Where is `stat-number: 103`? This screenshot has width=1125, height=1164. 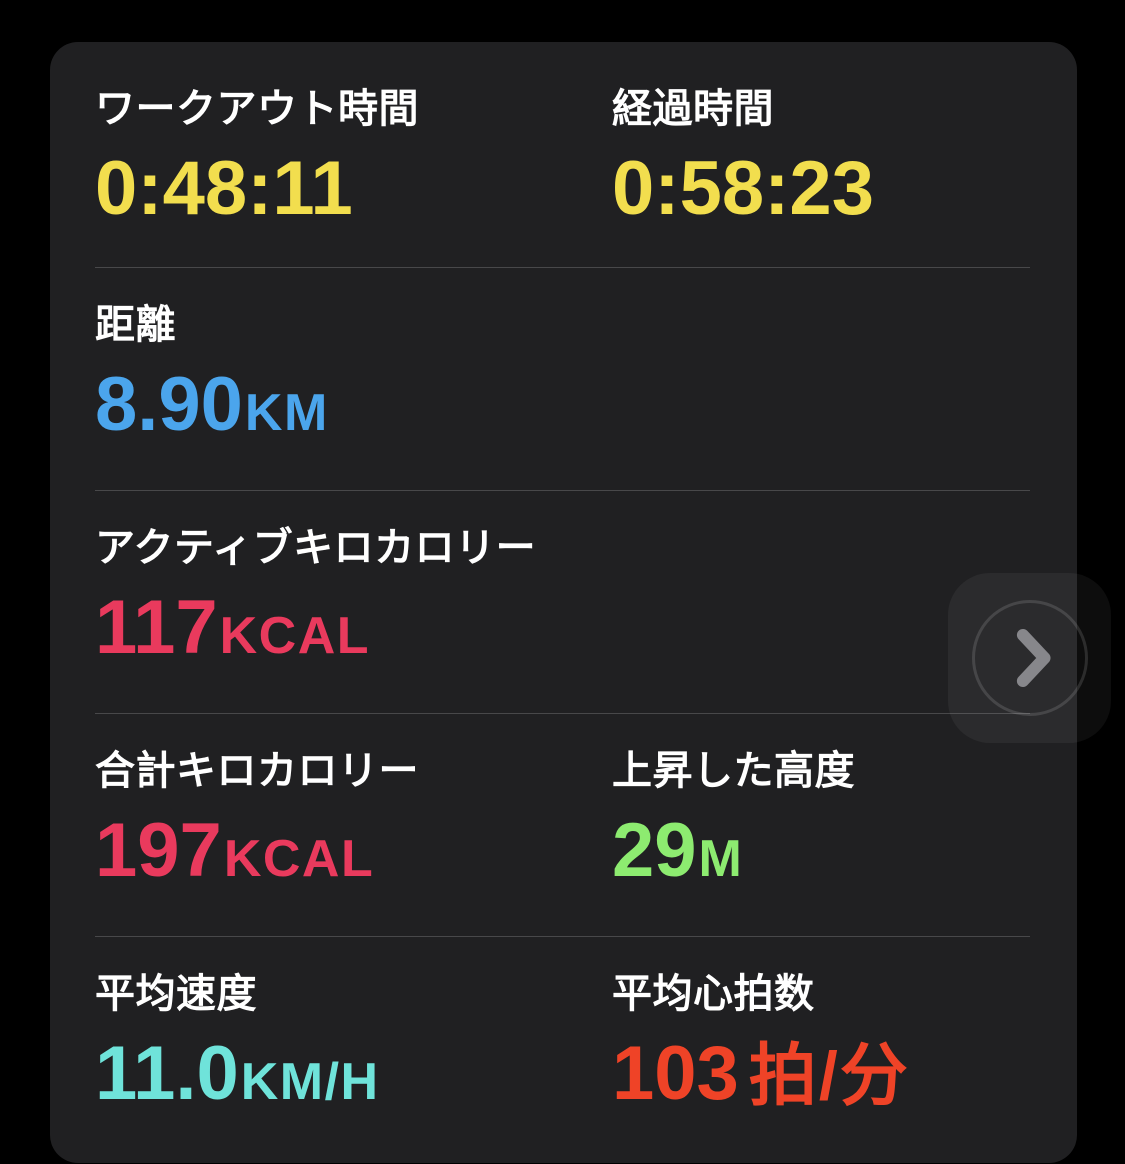 stat-number: 103 is located at coordinates (675, 1074).